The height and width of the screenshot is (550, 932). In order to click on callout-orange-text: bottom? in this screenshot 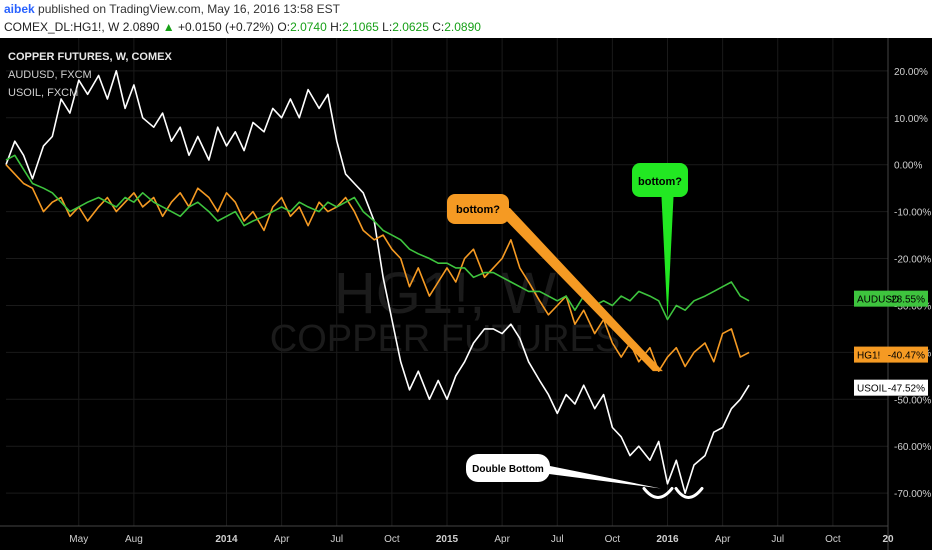, I will do `click(478, 210)`.